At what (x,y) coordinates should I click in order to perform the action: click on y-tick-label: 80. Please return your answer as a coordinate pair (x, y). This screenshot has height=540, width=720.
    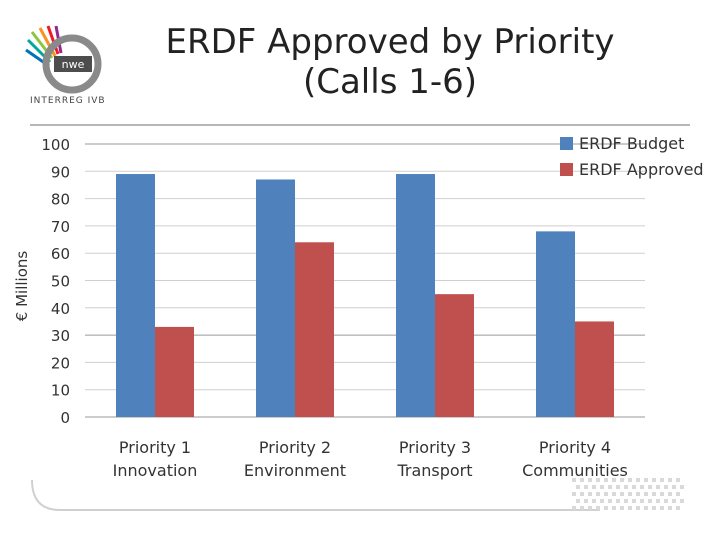
    Looking at the image, I should click on (60, 200).